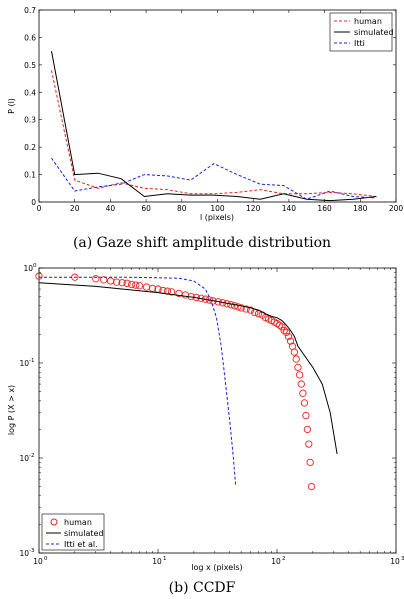 The height and width of the screenshot is (599, 404). Describe the element at coordinates (46, 559) in the screenshot. I see `chart-b-xtick-exponent: 0` at that location.